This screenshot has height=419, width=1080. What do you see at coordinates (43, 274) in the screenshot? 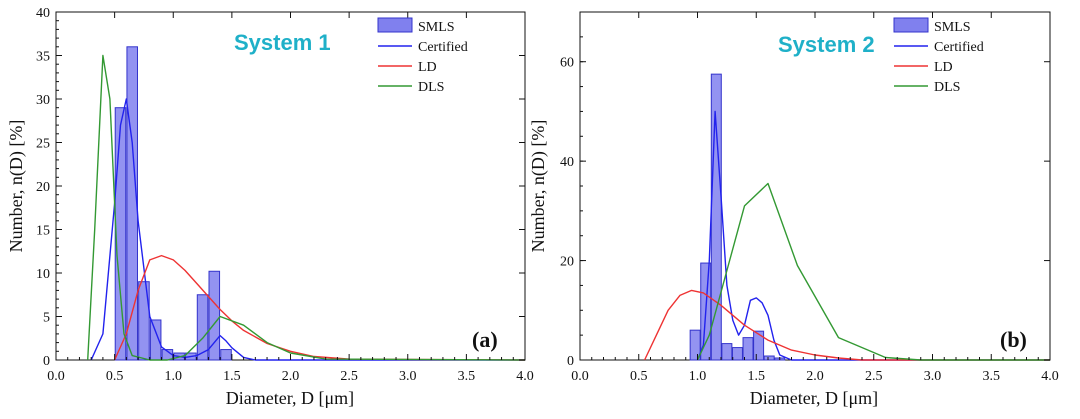
I see `y-tick-label: 10` at bounding box center [43, 274].